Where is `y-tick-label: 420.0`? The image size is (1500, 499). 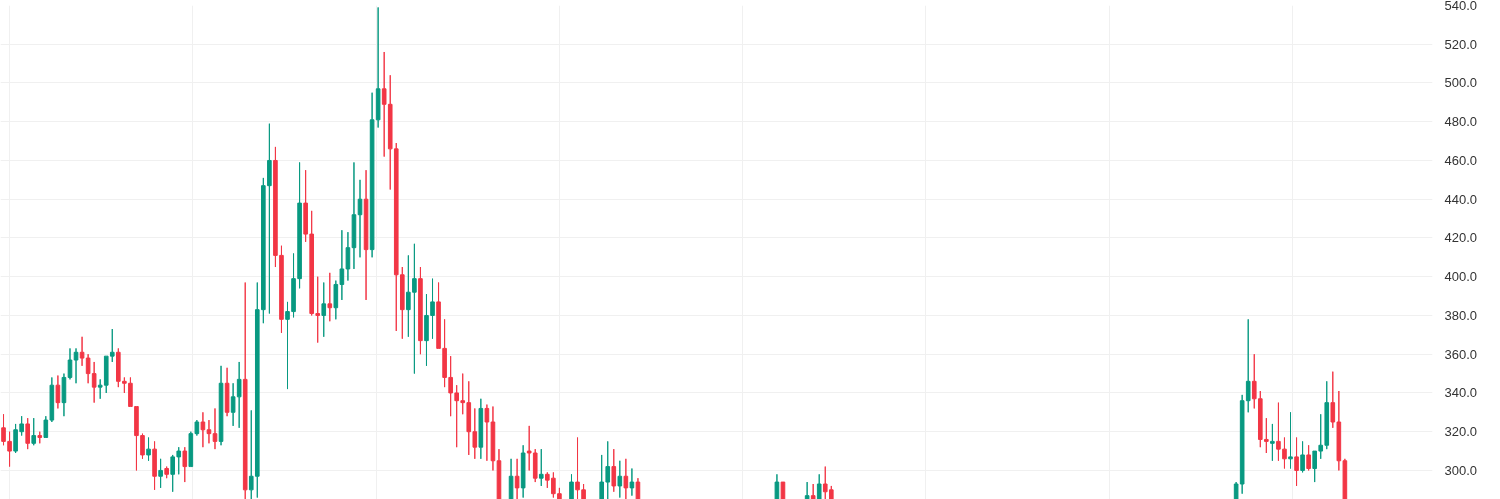 y-tick-label: 420.0 is located at coordinates (1461, 238).